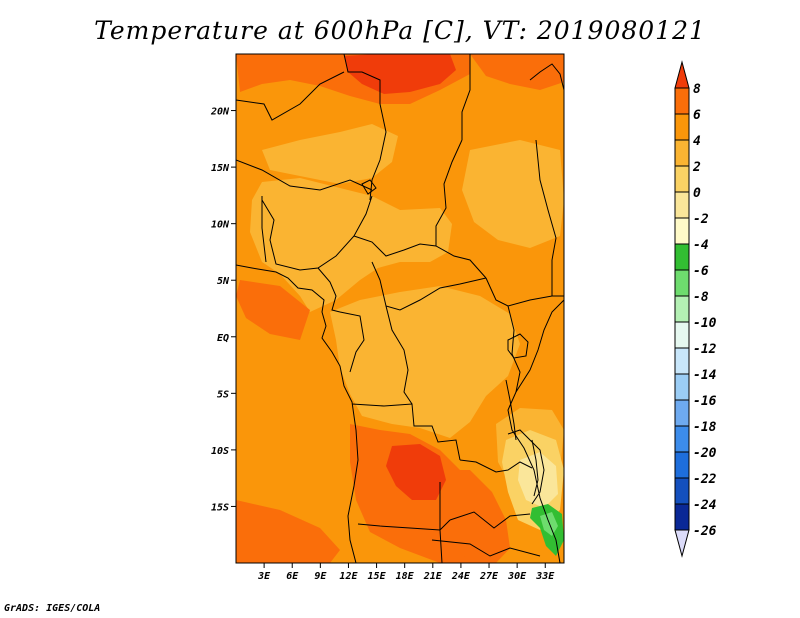 Image resolution: width=800 pixels, height=618 pixels. What do you see at coordinates (433, 576) in the screenshot?
I see `lon-tick-label: 21E` at bounding box center [433, 576].